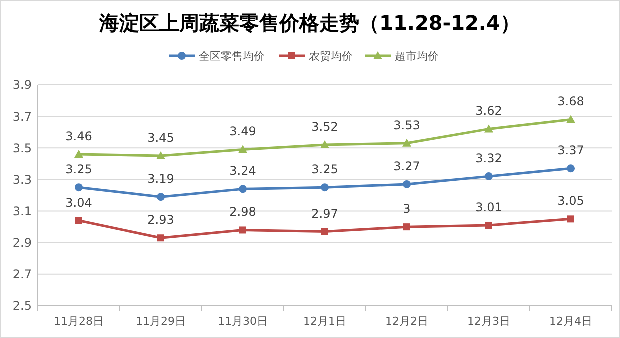 The image size is (620, 338). I want to click on data-label: 3.01, so click(489, 207).